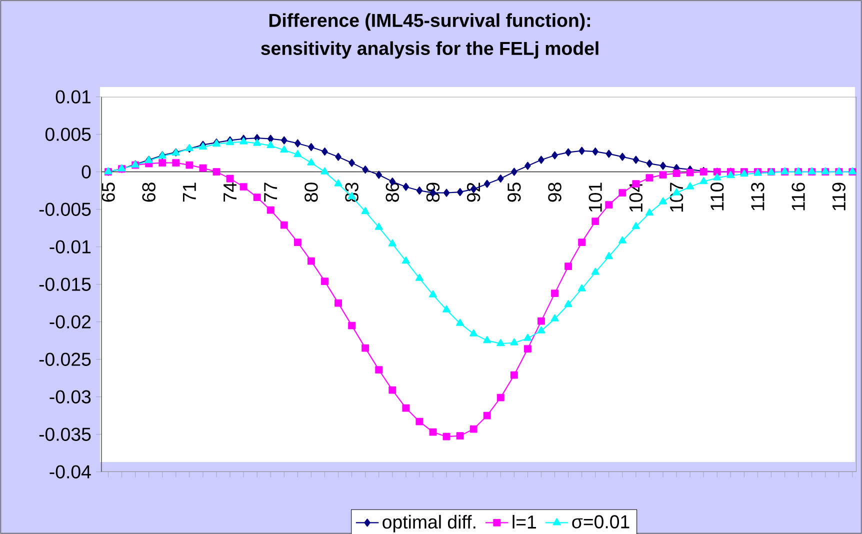  Describe the element at coordinates (189, 192) in the screenshot. I see `x-tick-label: 71` at that location.